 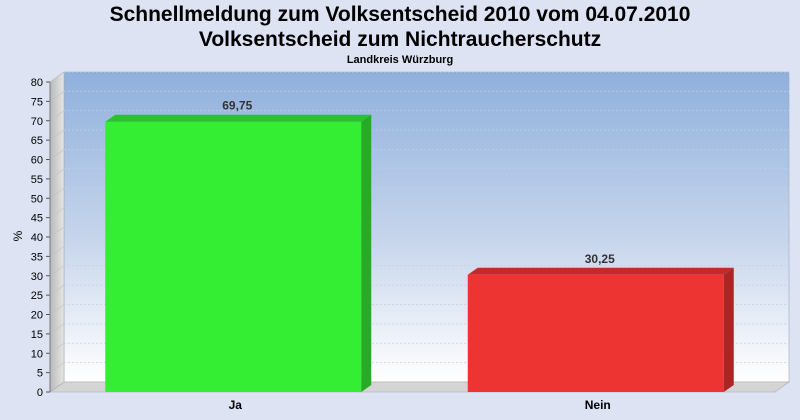 I want to click on y-tick-label: 65, so click(x=37, y=141).